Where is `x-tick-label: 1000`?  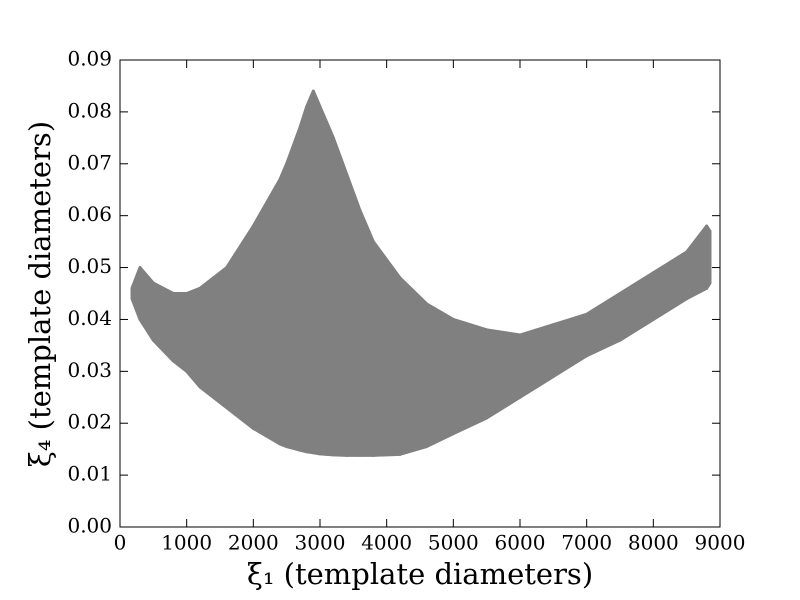 x-tick-label: 1000 is located at coordinates (186, 543).